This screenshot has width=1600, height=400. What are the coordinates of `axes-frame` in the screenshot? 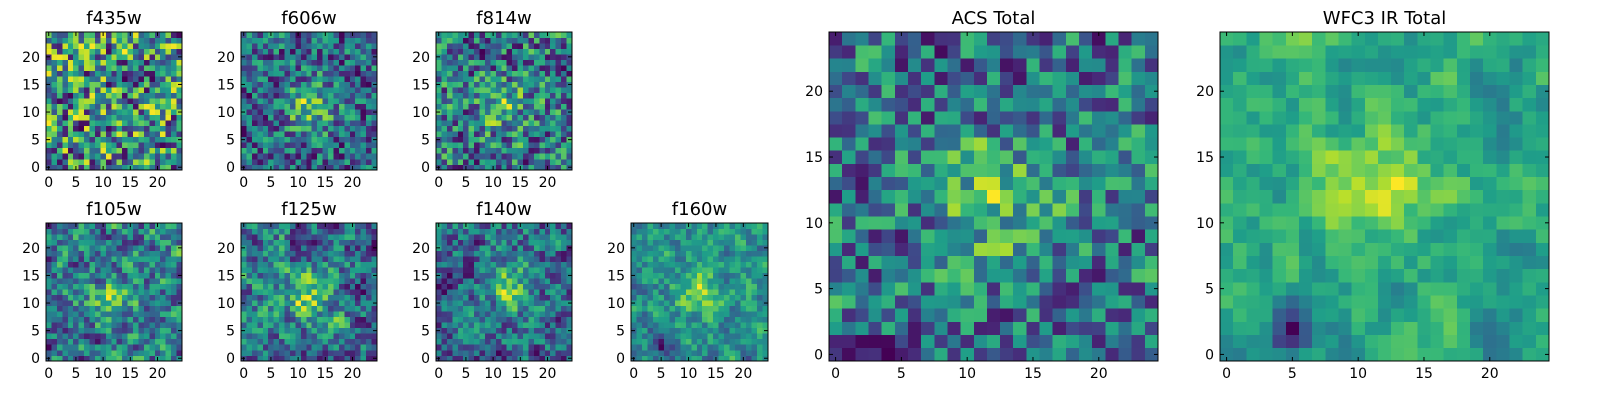 It's located at (114, 101).